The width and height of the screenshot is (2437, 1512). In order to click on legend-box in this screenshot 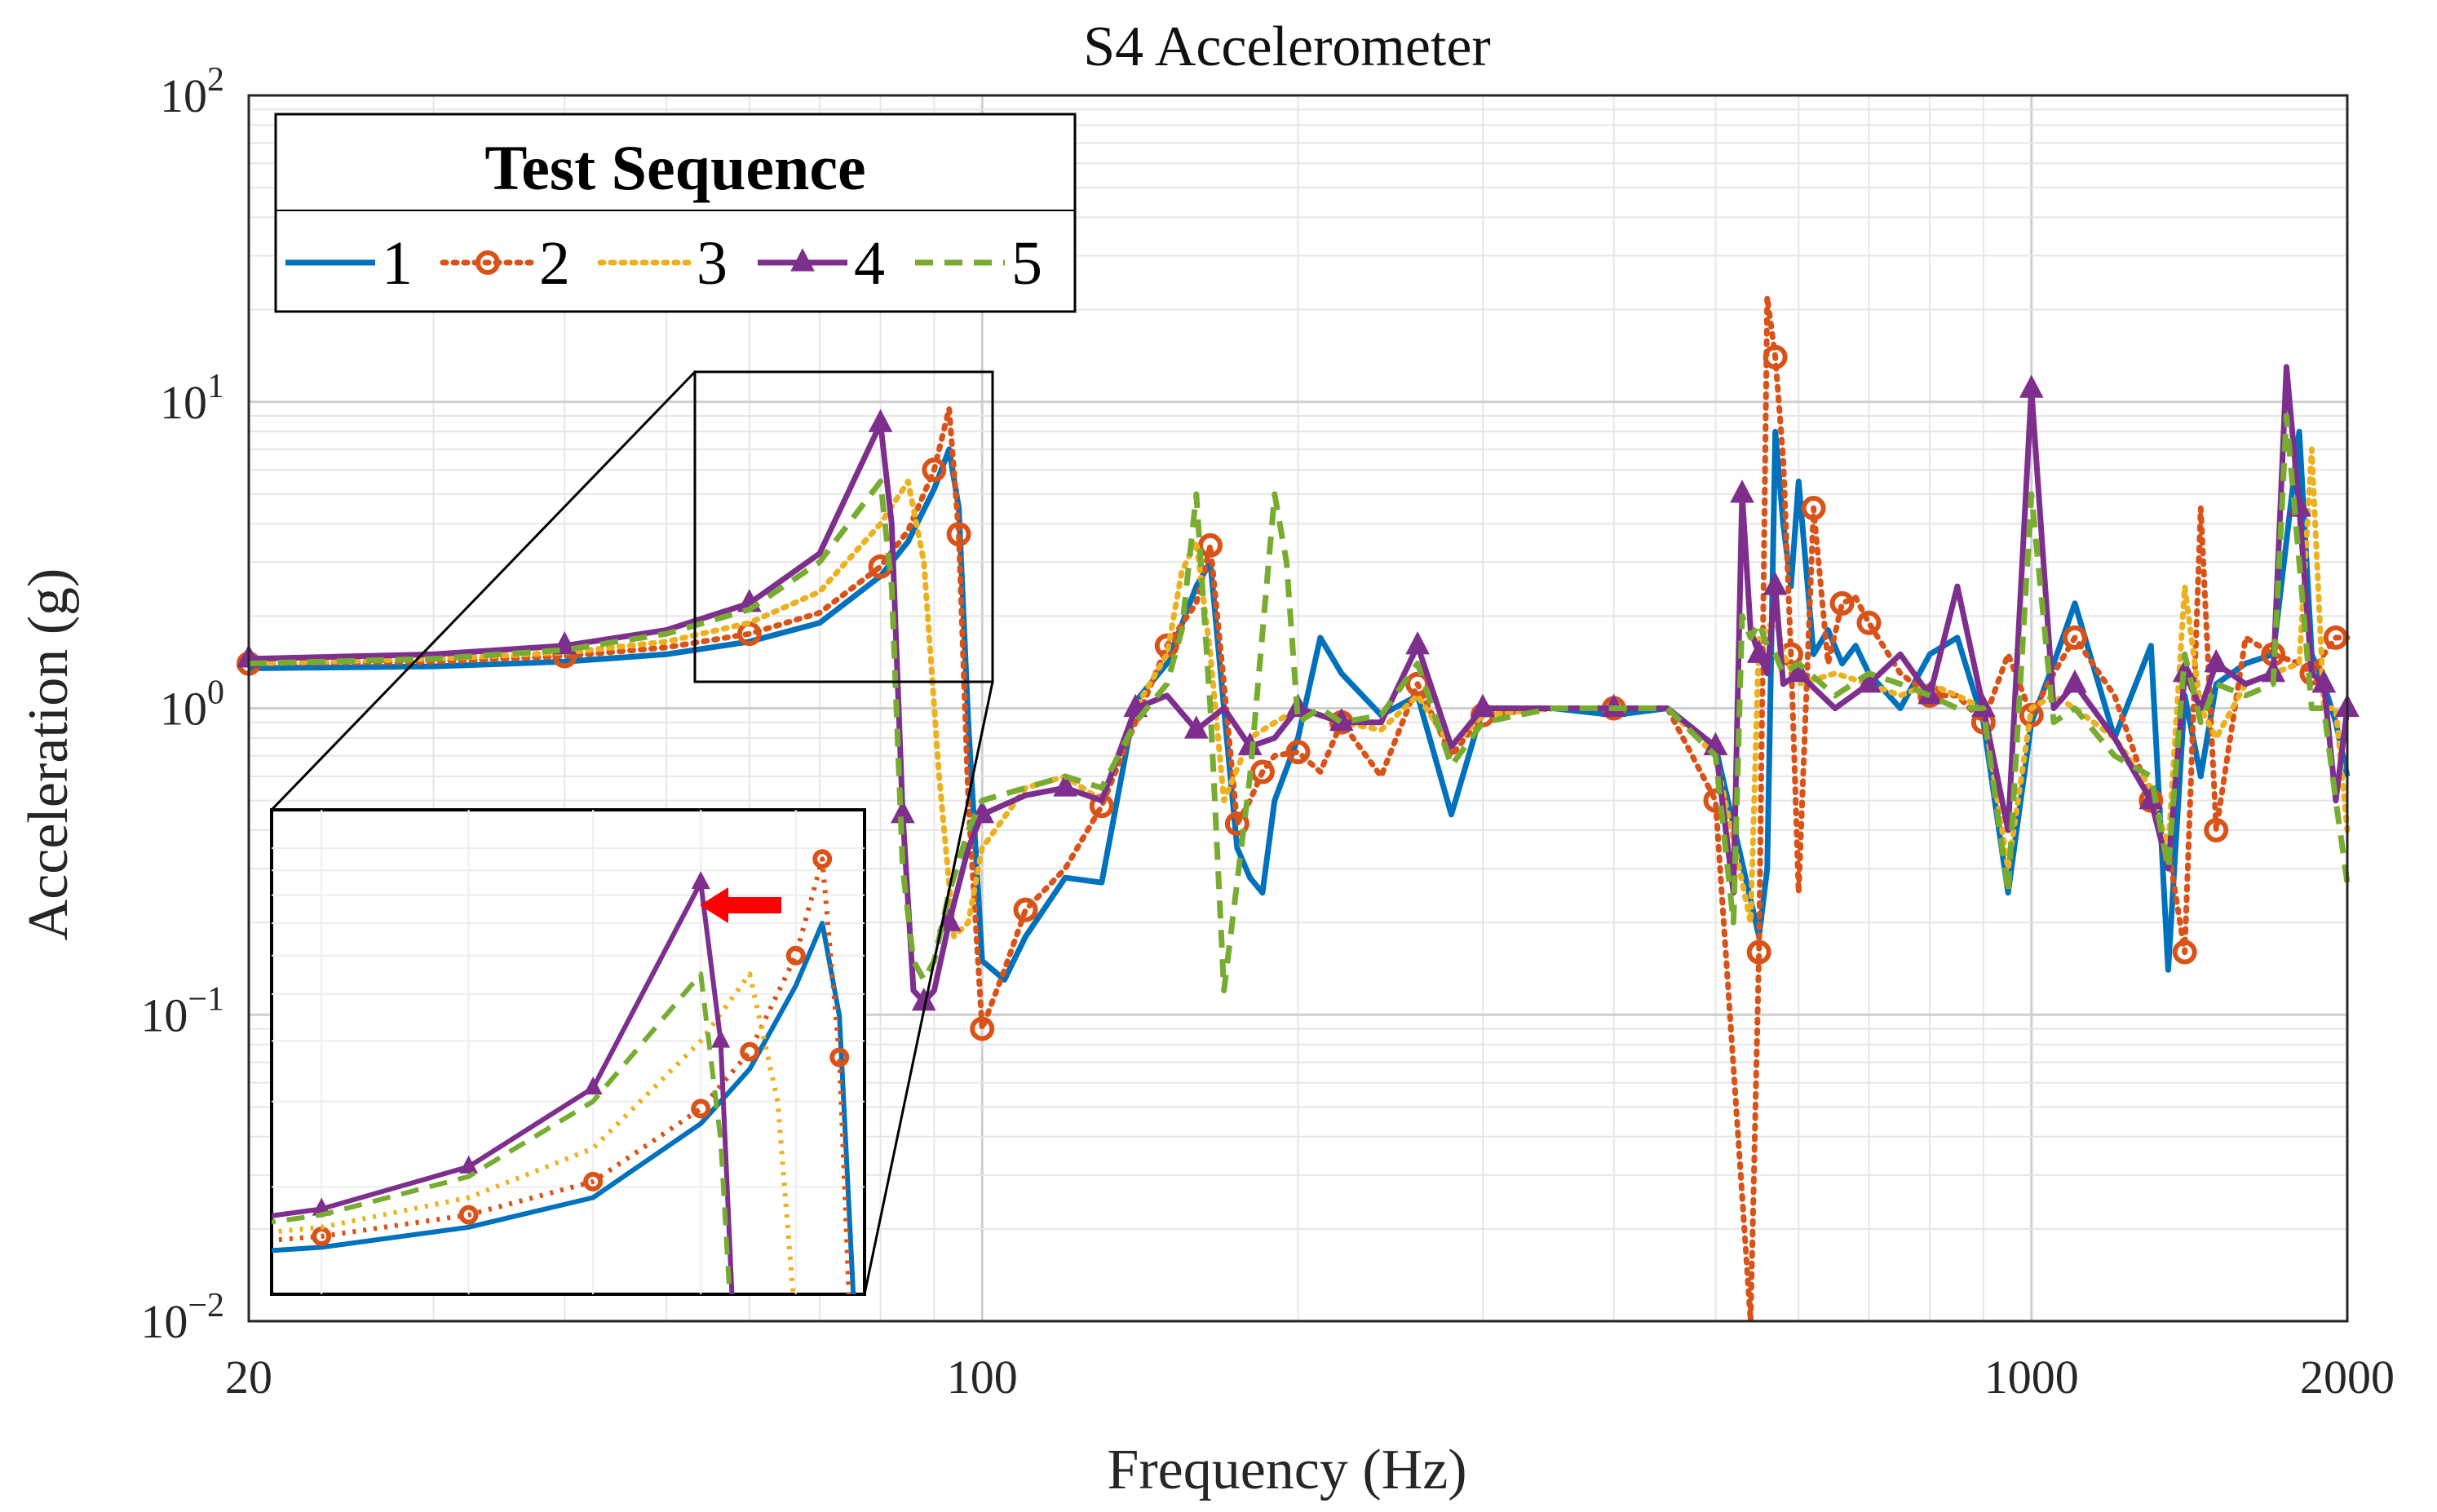, I will do `click(675, 213)`.